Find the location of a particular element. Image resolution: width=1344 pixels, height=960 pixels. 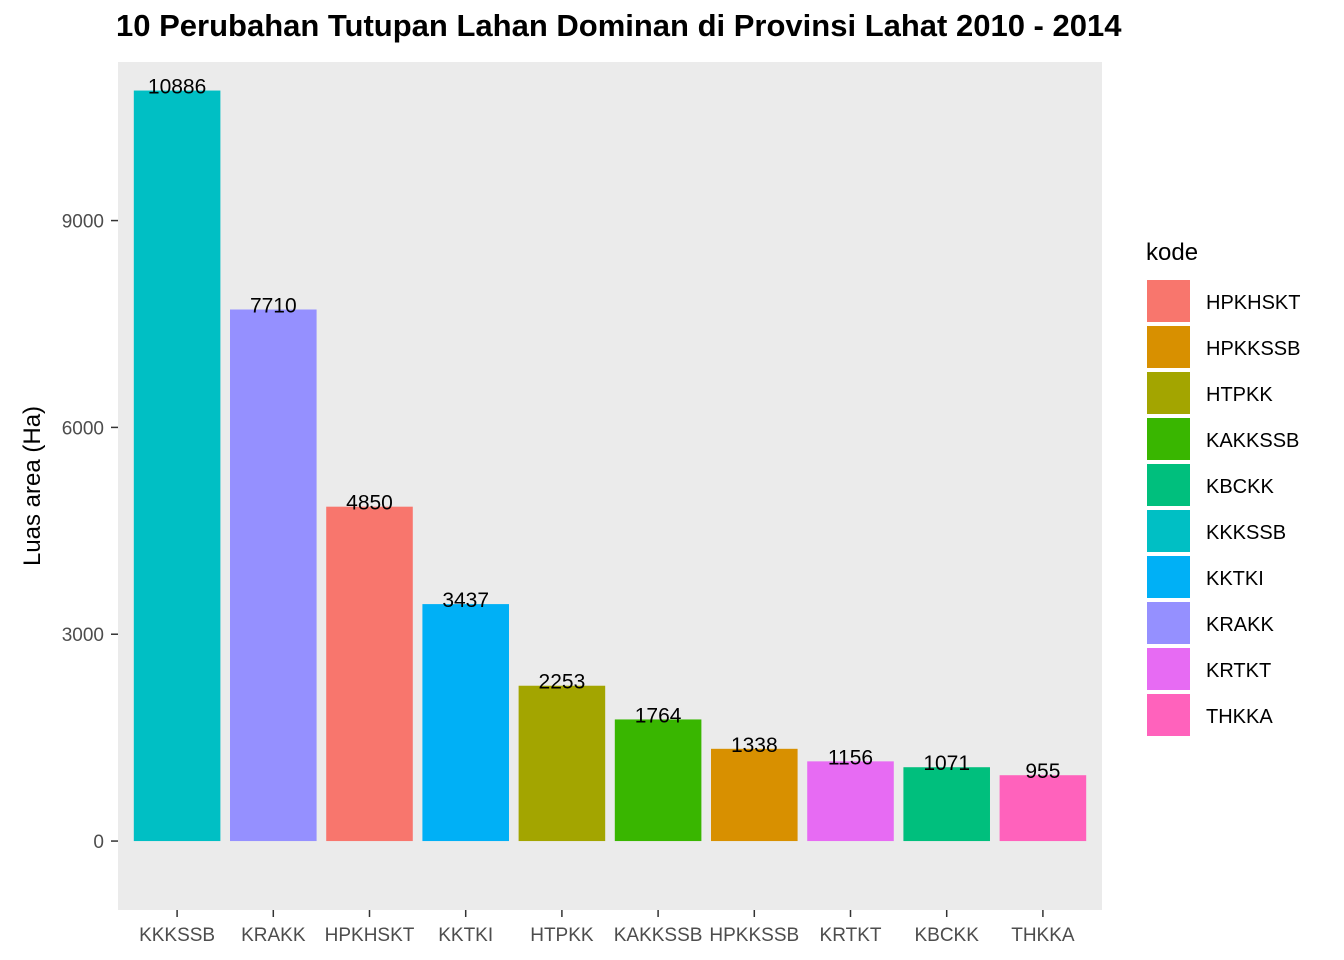

bar-kakkssb is located at coordinates (658, 780).